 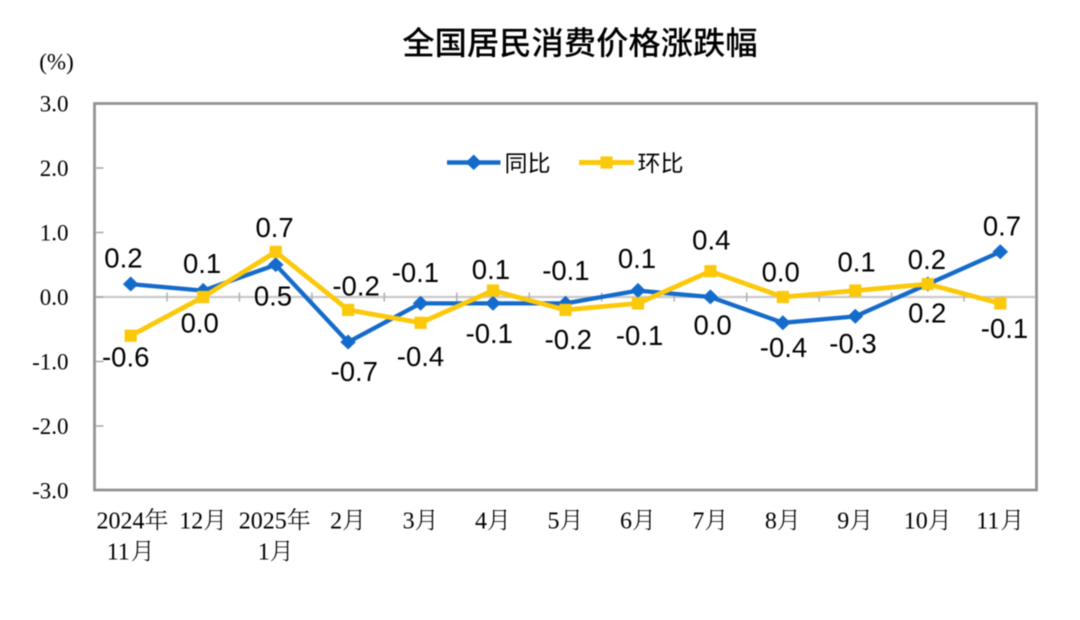 What do you see at coordinates (264, 553) in the screenshot?
I see `svg-text: 1` at bounding box center [264, 553].